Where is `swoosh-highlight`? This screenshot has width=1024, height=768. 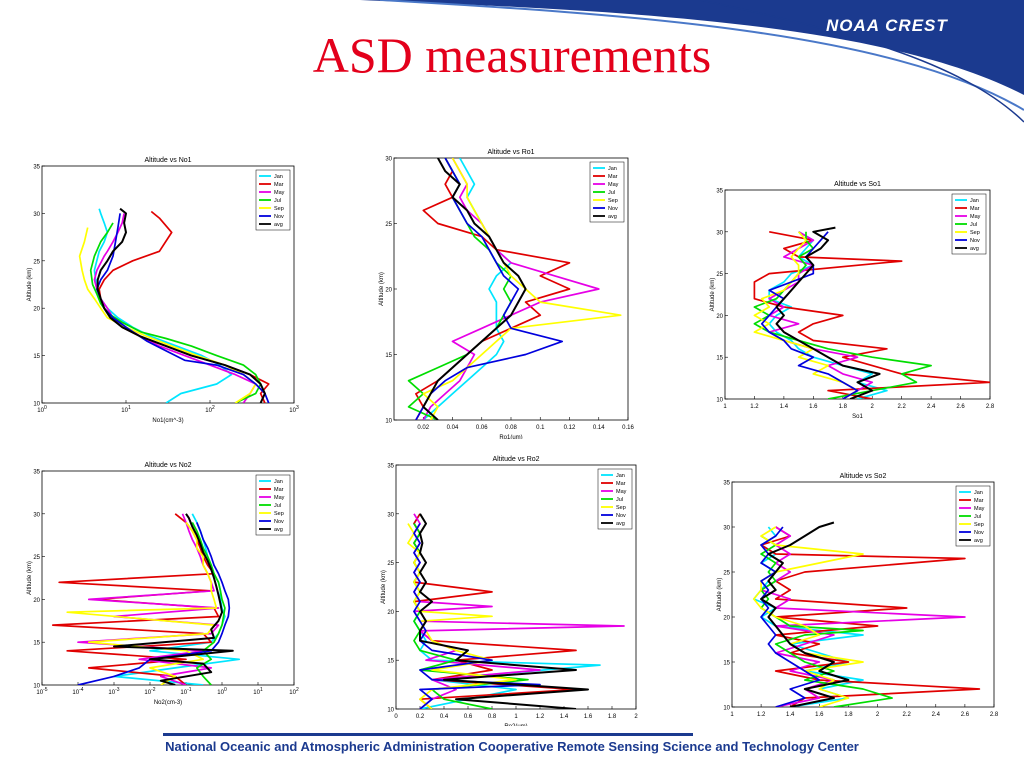 swoosh-highlight is located at coordinates (701, 55).